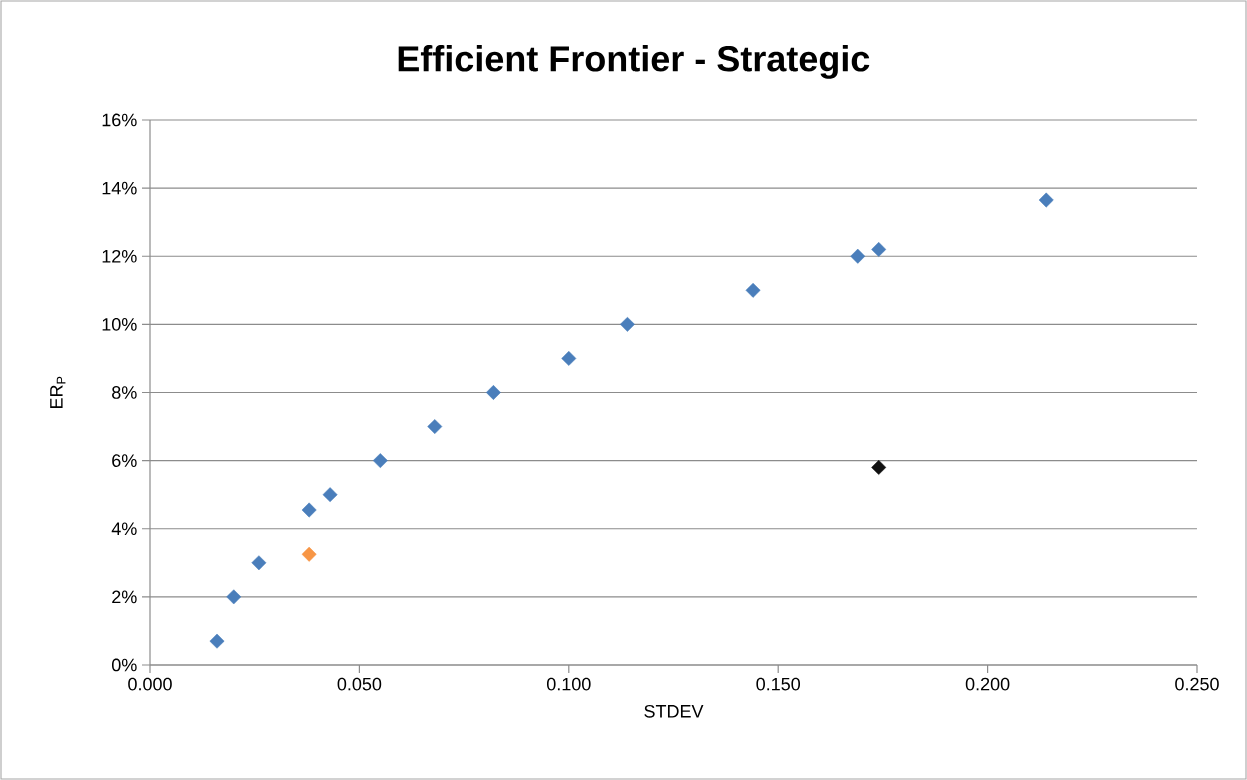 The width and height of the screenshot is (1247, 780). I want to click on y-tick-label: 0%, so click(124, 665).